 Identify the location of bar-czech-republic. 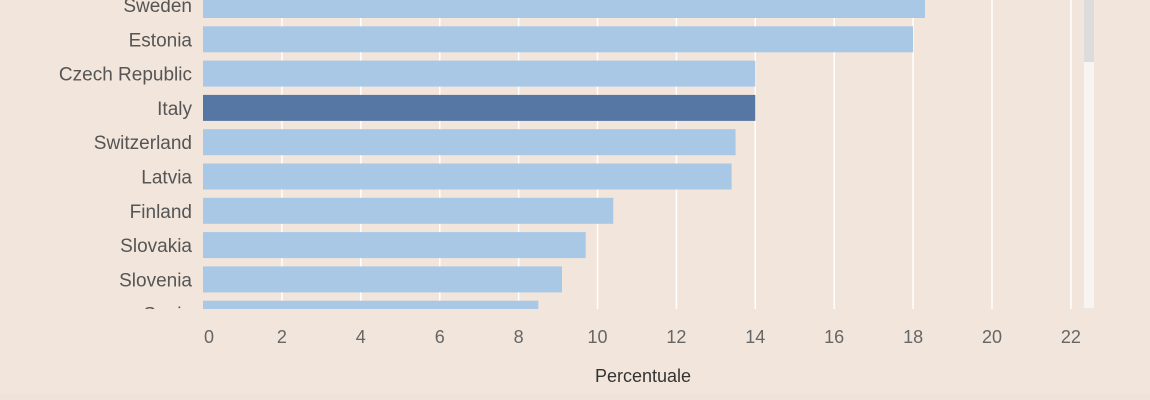
(479, 73).